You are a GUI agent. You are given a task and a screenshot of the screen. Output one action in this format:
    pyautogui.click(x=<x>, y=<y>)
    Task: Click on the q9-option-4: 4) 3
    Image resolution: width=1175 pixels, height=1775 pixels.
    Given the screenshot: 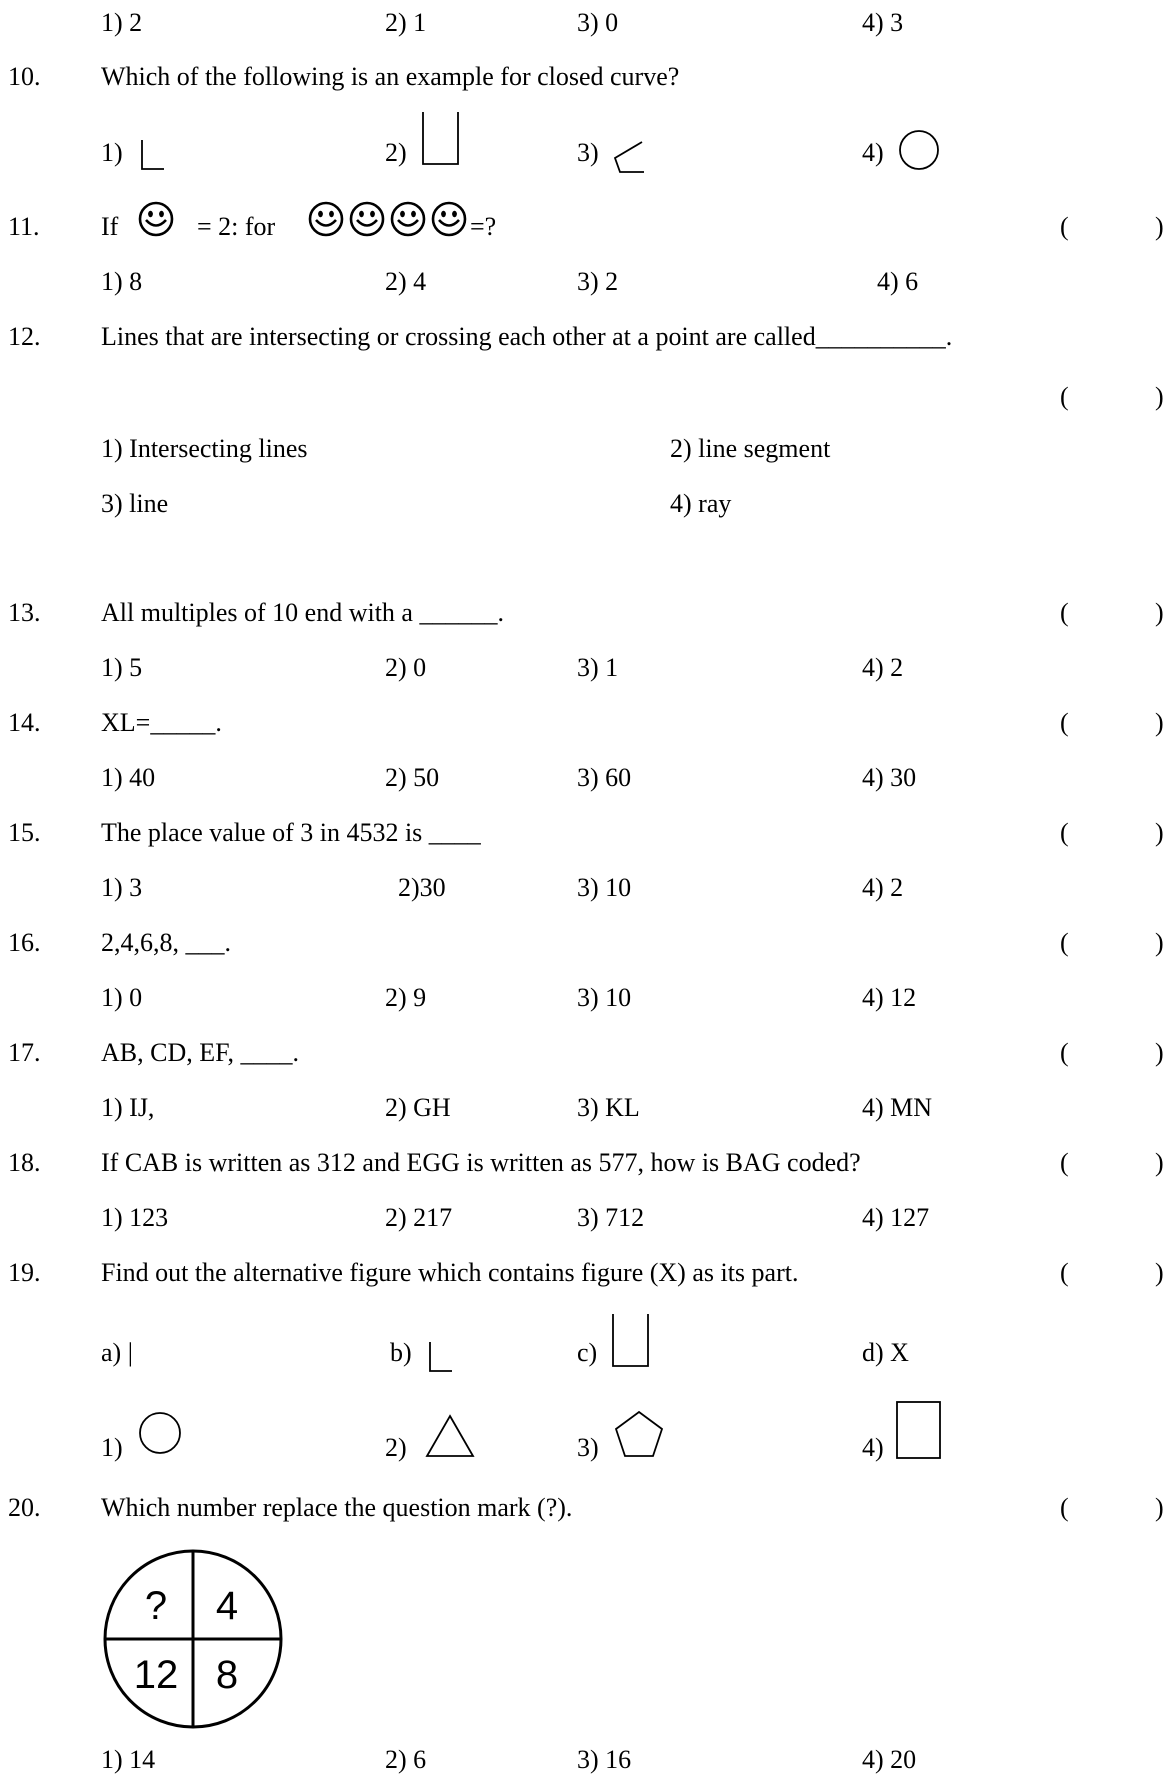 What is the action you would take?
    pyautogui.click(x=883, y=22)
    